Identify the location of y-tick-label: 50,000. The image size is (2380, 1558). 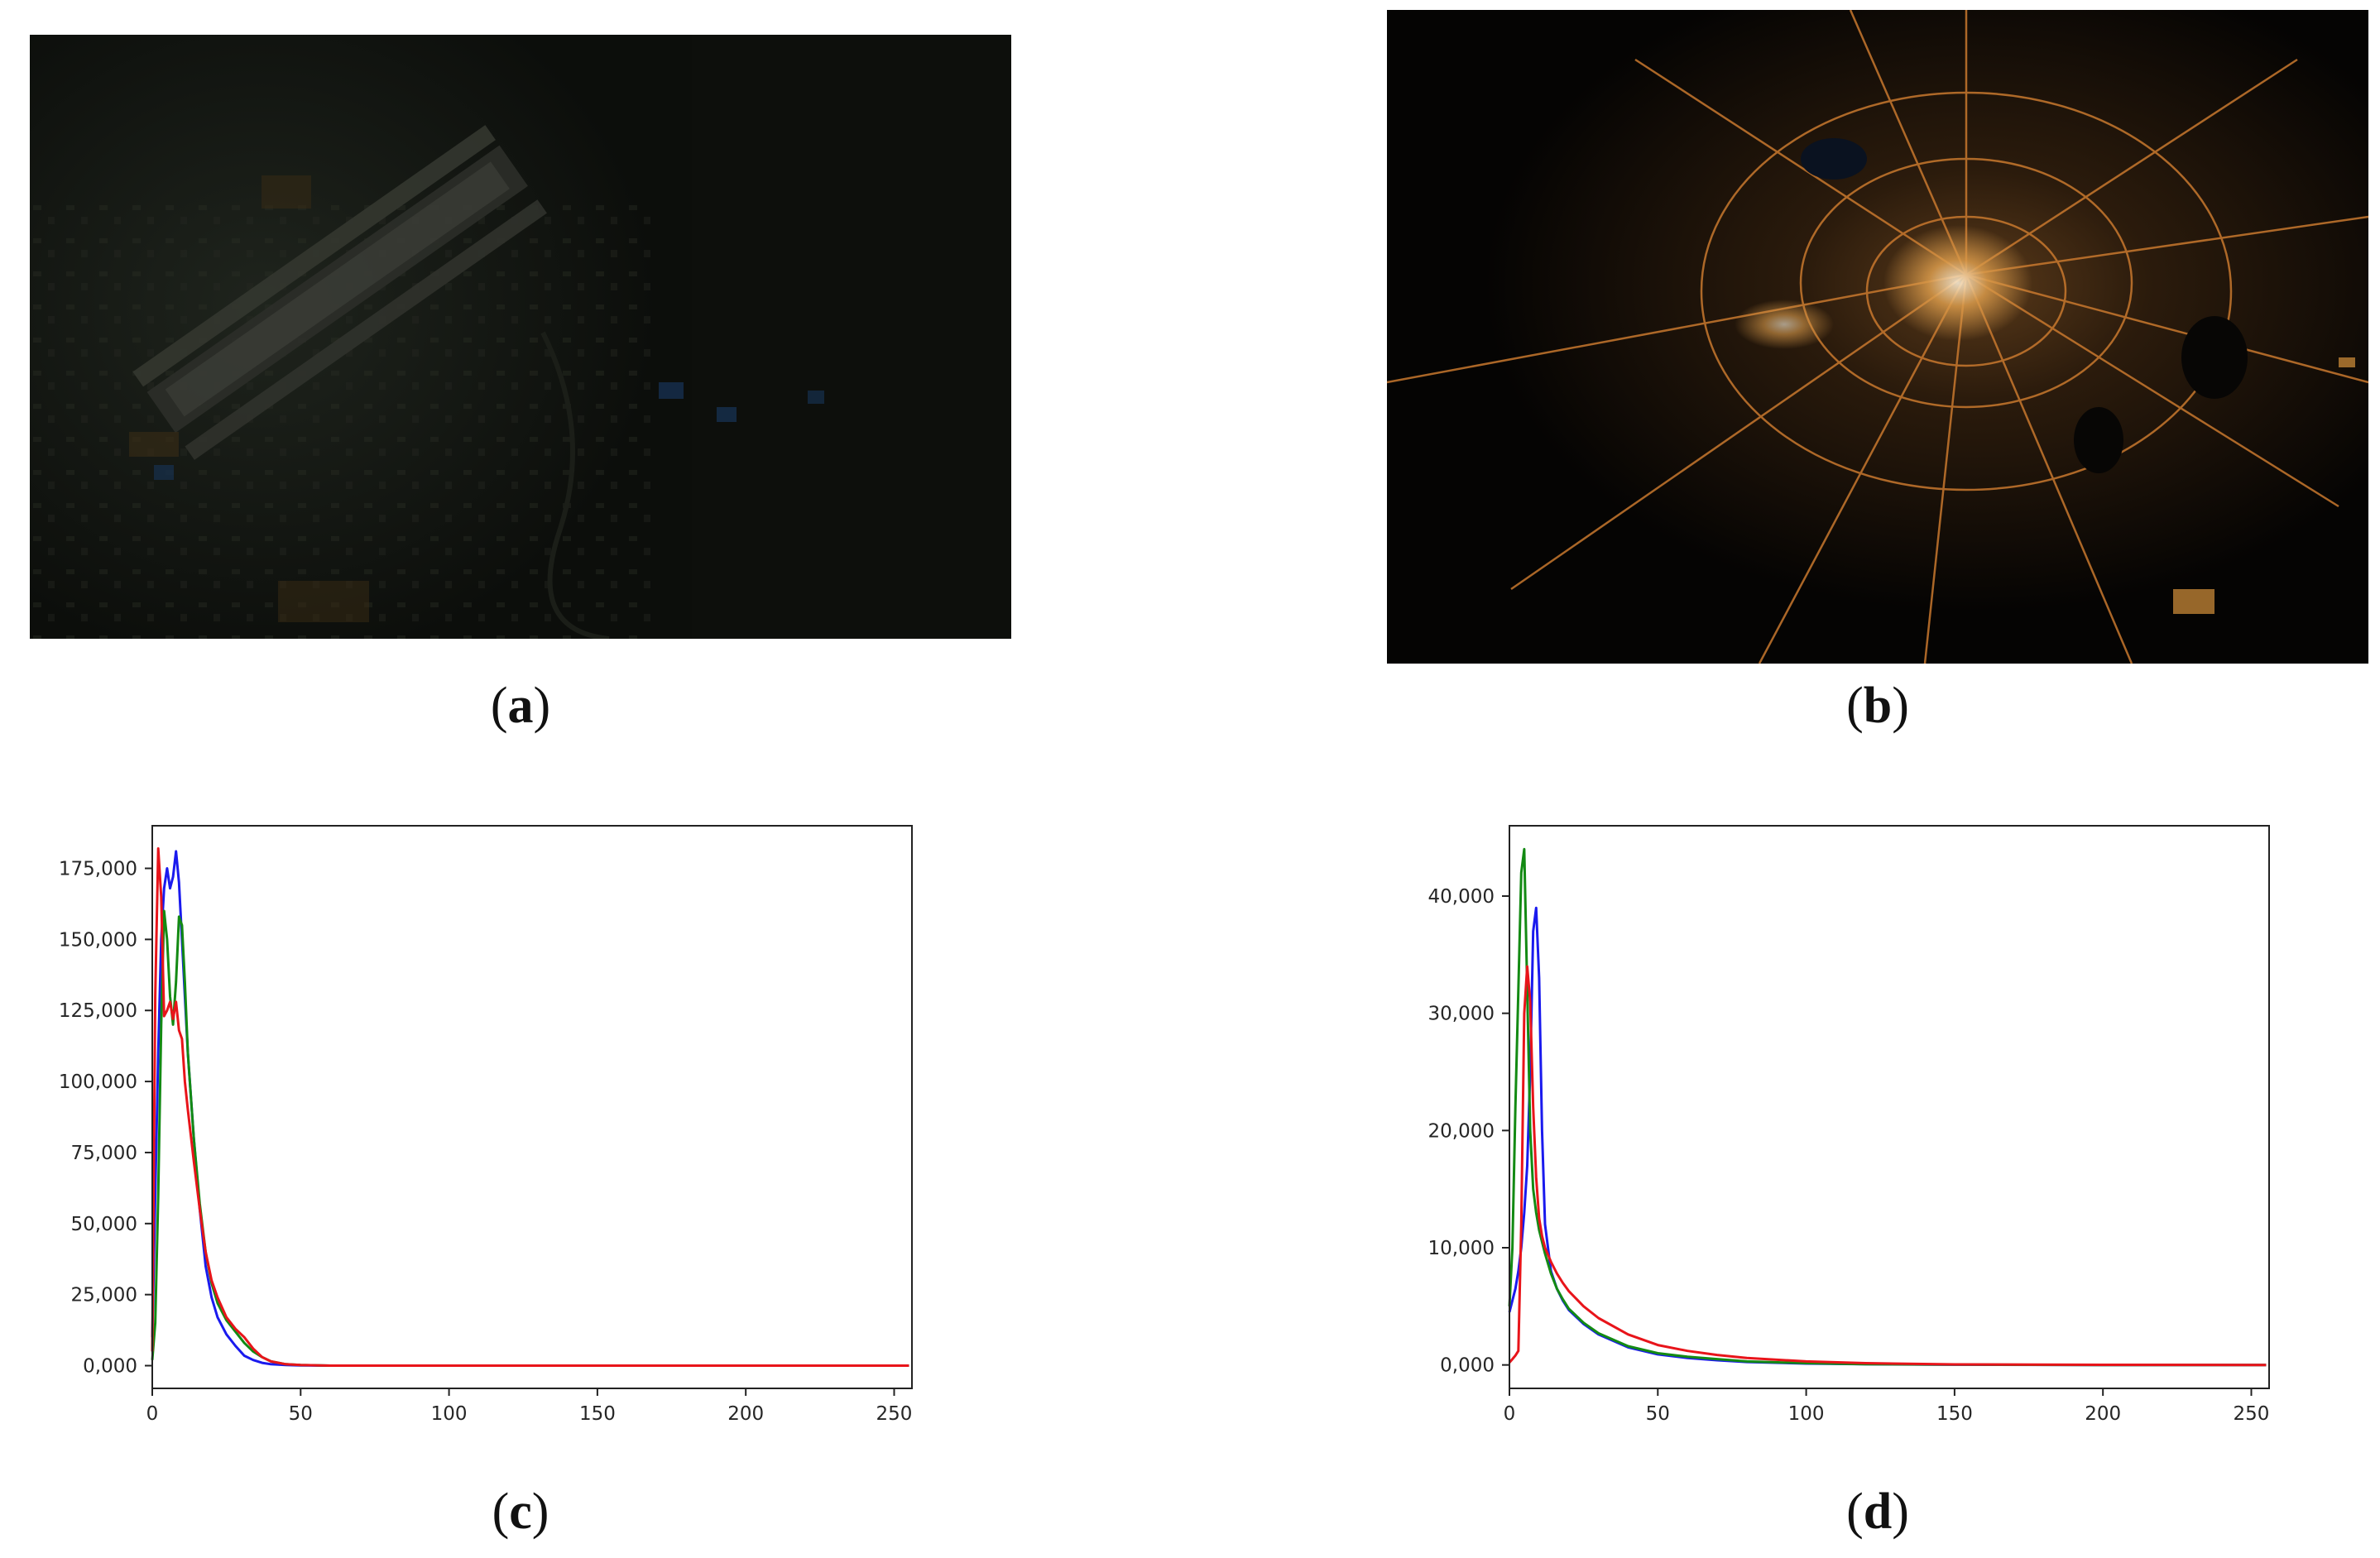
(104, 1224).